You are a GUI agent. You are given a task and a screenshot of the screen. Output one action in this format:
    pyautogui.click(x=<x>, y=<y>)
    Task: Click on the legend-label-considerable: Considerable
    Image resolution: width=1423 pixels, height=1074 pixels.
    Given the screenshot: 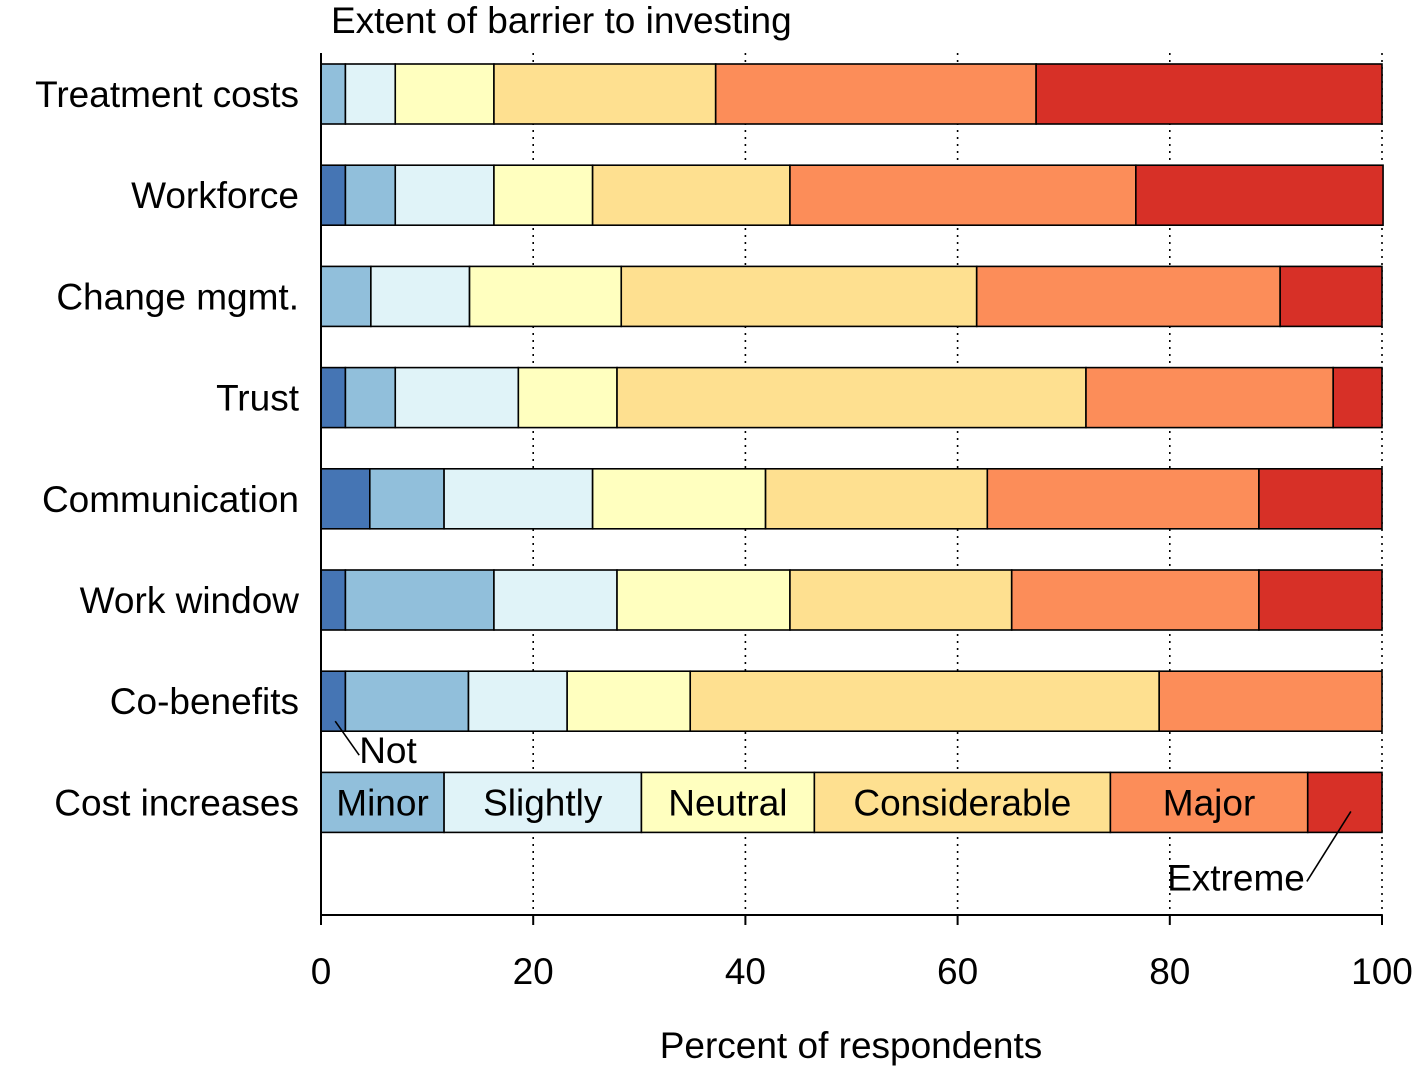 What is the action you would take?
    pyautogui.click(x=962, y=802)
    